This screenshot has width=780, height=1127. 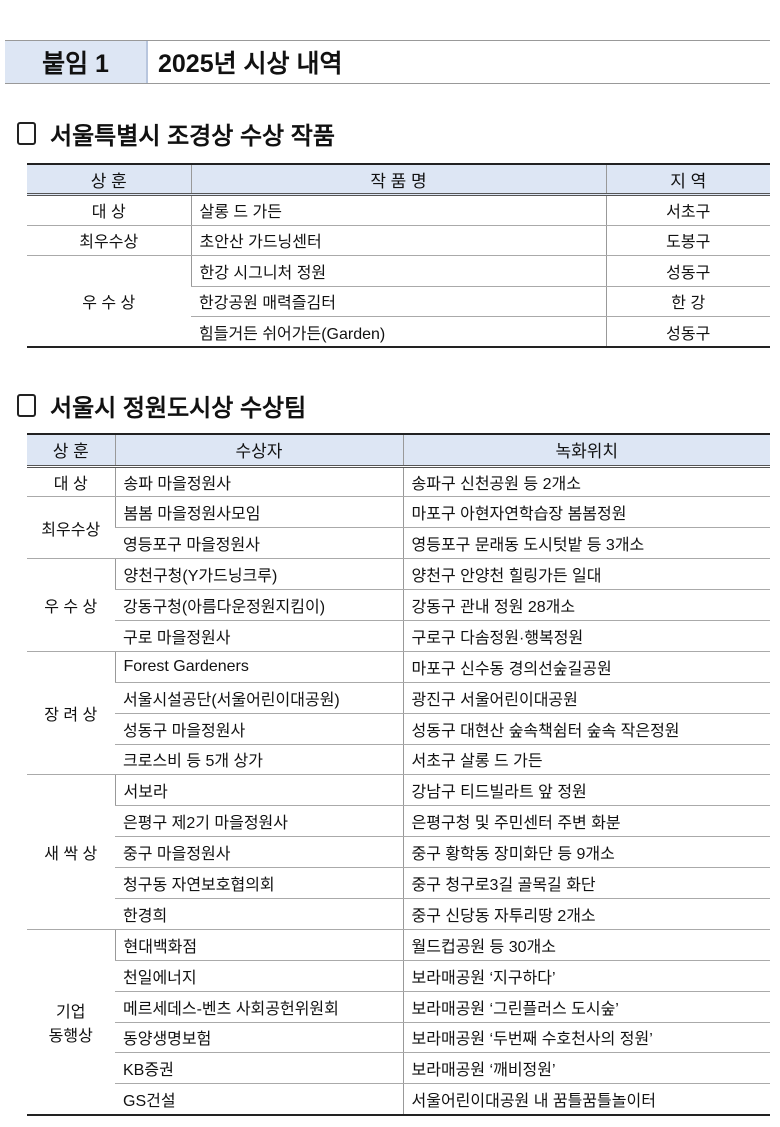 I want to click on table-row: 강동구청(아름다운정원지킴이) 강동구 관내 정원 28개소, so click(x=398, y=605).